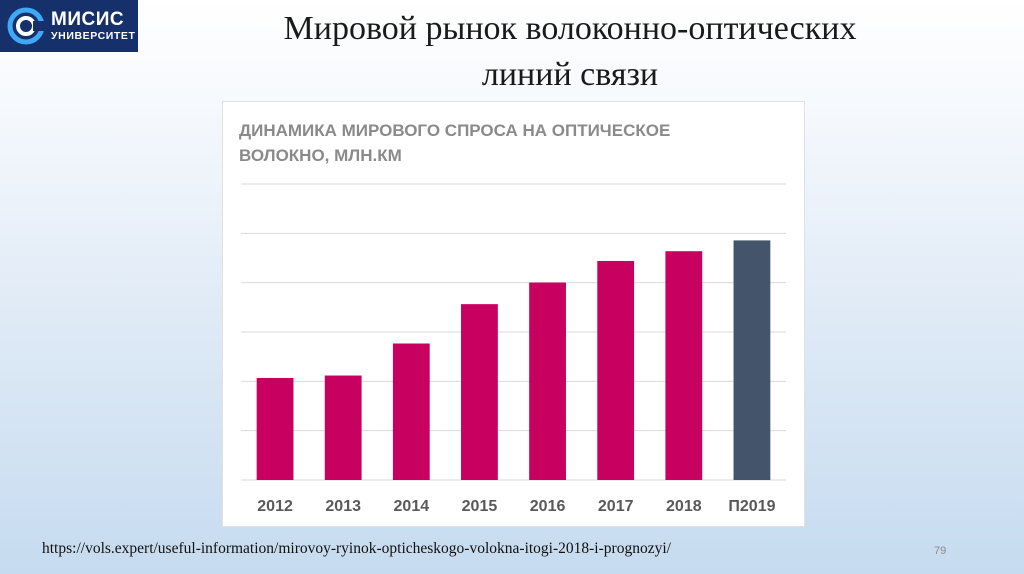 This screenshot has width=1024, height=574. What do you see at coordinates (275, 506) in the screenshot?
I see `x-tick-label: 2012` at bounding box center [275, 506].